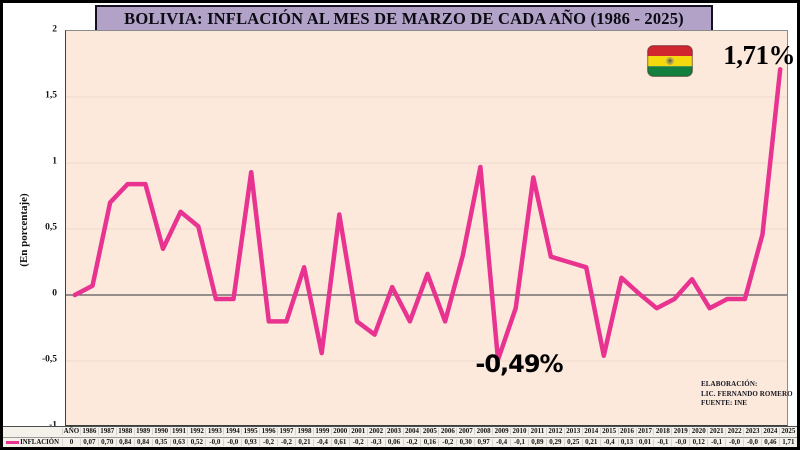 This screenshot has width=800, height=450. Describe the element at coordinates (357, 432) in the screenshot. I see `year-cell: 2001` at that location.